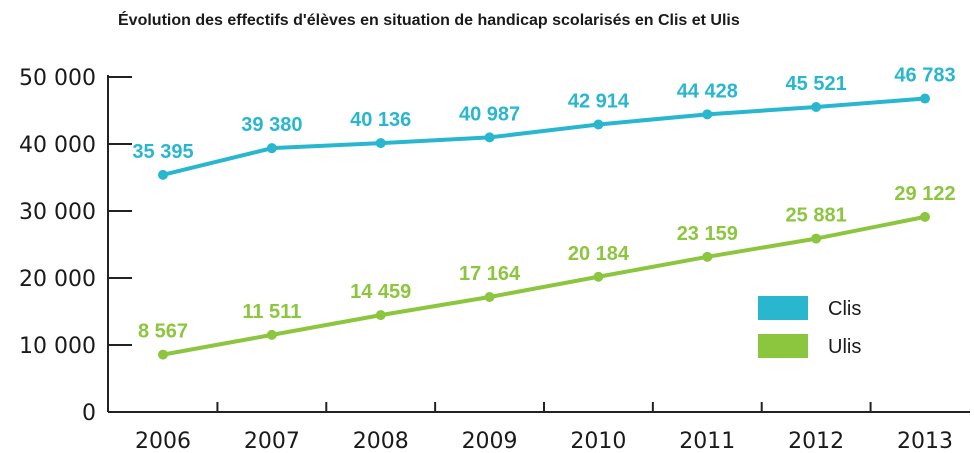  What do you see at coordinates (57, 212) in the screenshot?
I see `y-tick-label: 30 000` at bounding box center [57, 212].